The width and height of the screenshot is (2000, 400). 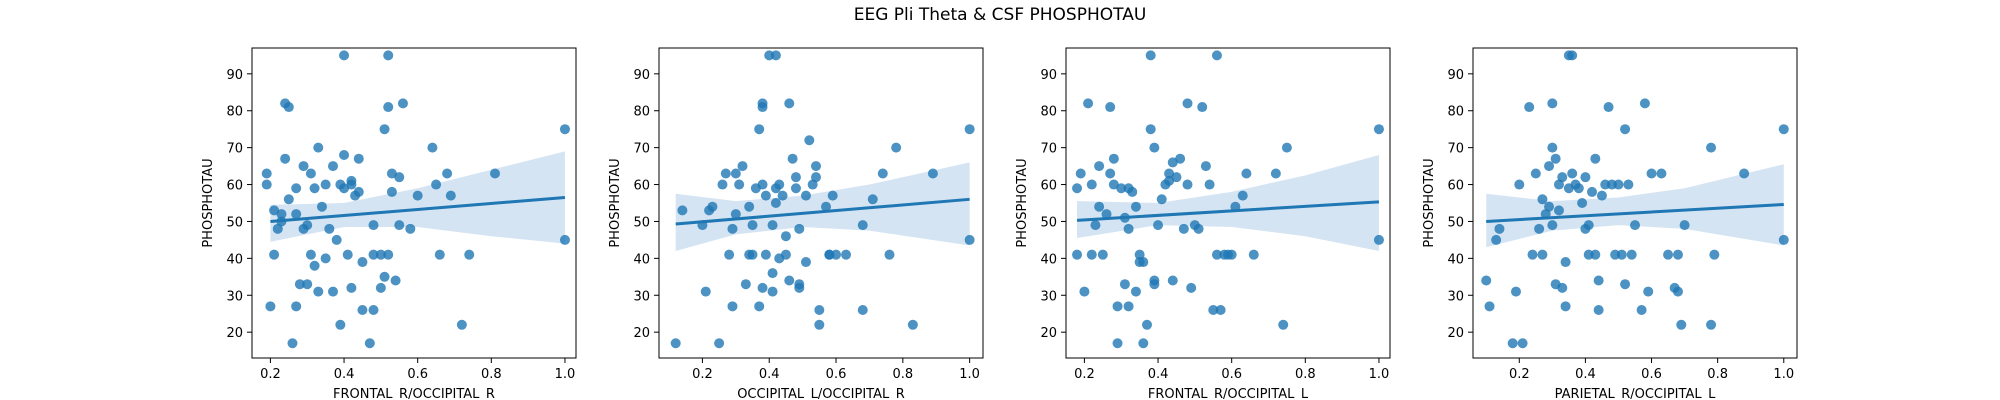 What do you see at coordinates (1455, 149) in the screenshot?
I see `y-tick-label: 70` at bounding box center [1455, 149].